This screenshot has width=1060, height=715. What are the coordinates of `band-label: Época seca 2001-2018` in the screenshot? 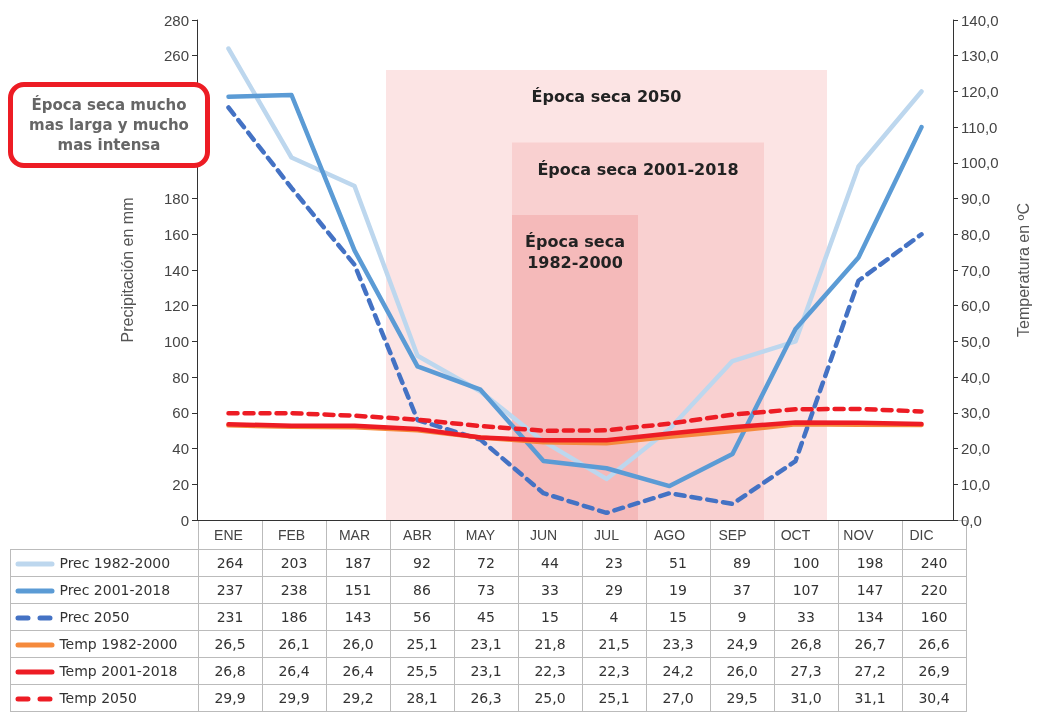 It's located at (638, 169).